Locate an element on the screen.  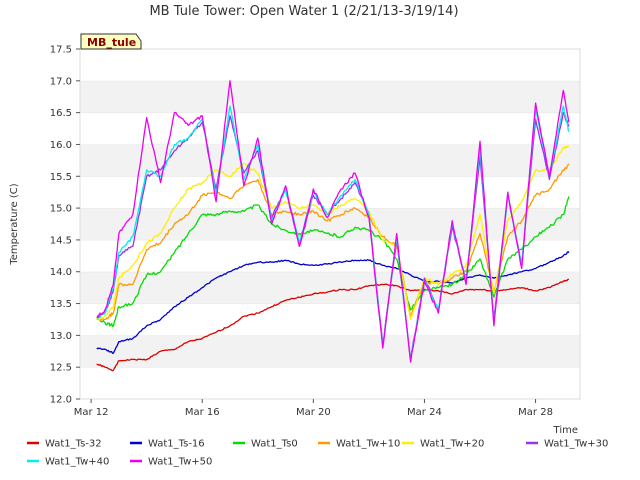
y-tick-label: 14.0 is located at coordinates (61, 272).